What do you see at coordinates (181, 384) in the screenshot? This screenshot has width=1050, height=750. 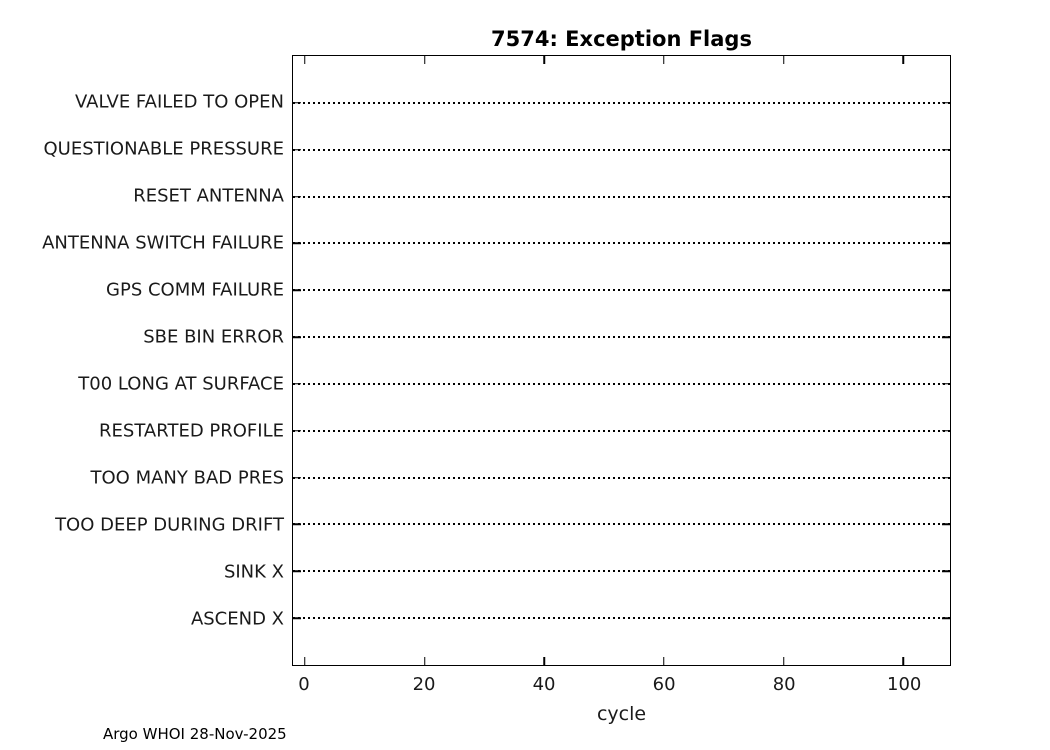 I see `y-axis-label: T00 LONG AT SURFACE` at bounding box center [181, 384].